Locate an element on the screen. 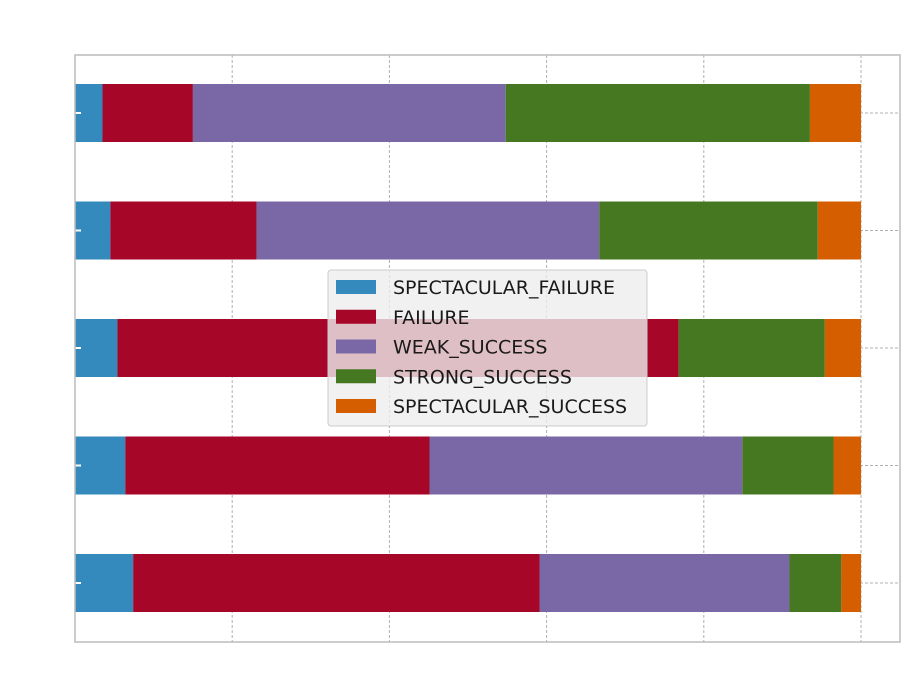 Image resolution: width=921 pixels, height=691 pixels. legend-label: SPECTACULAR_FAILURE is located at coordinates (504, 288).